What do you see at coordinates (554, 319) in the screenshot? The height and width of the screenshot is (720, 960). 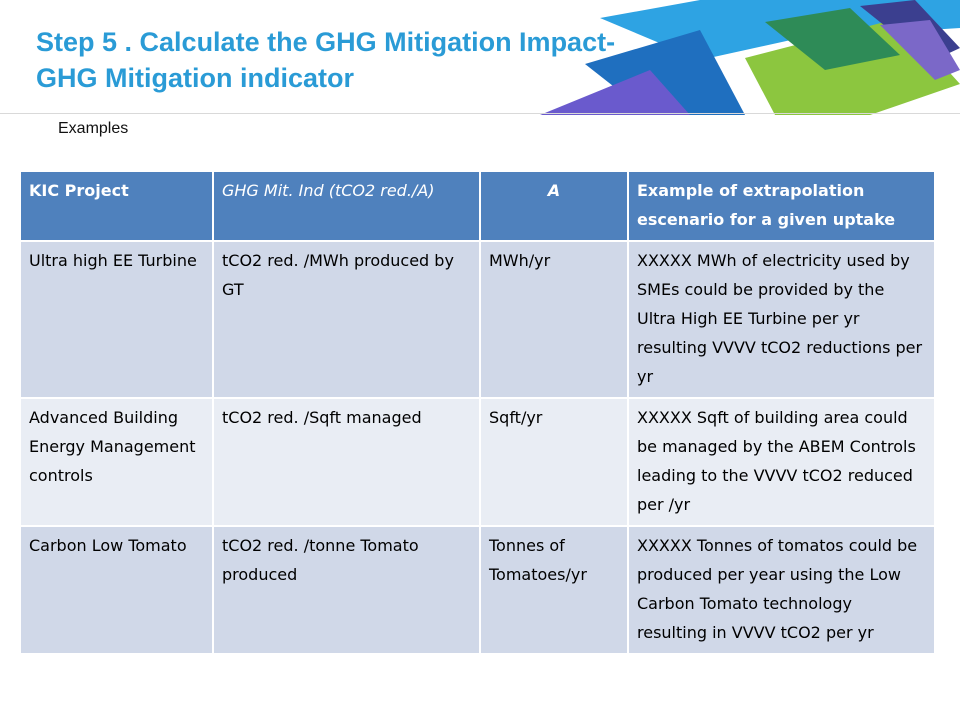 I see `cell-a: MWh/yr` at bounding box center [554, 319].